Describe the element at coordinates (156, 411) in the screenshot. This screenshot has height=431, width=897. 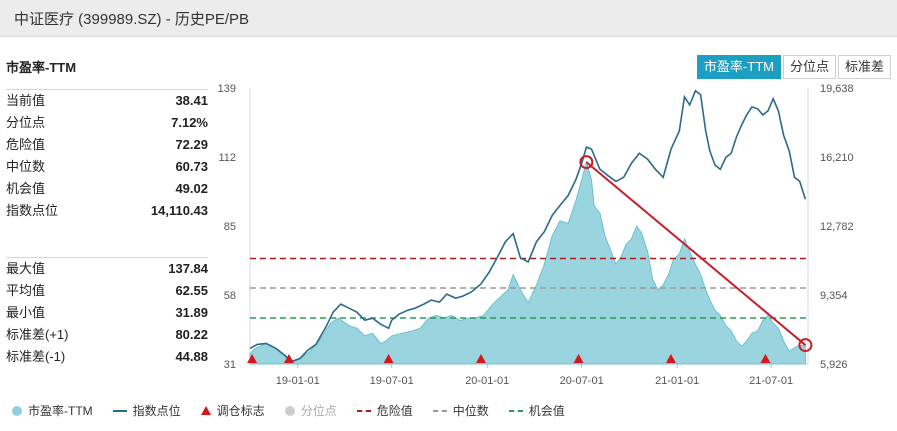
I see `legend-label: 指数点位` at that location.